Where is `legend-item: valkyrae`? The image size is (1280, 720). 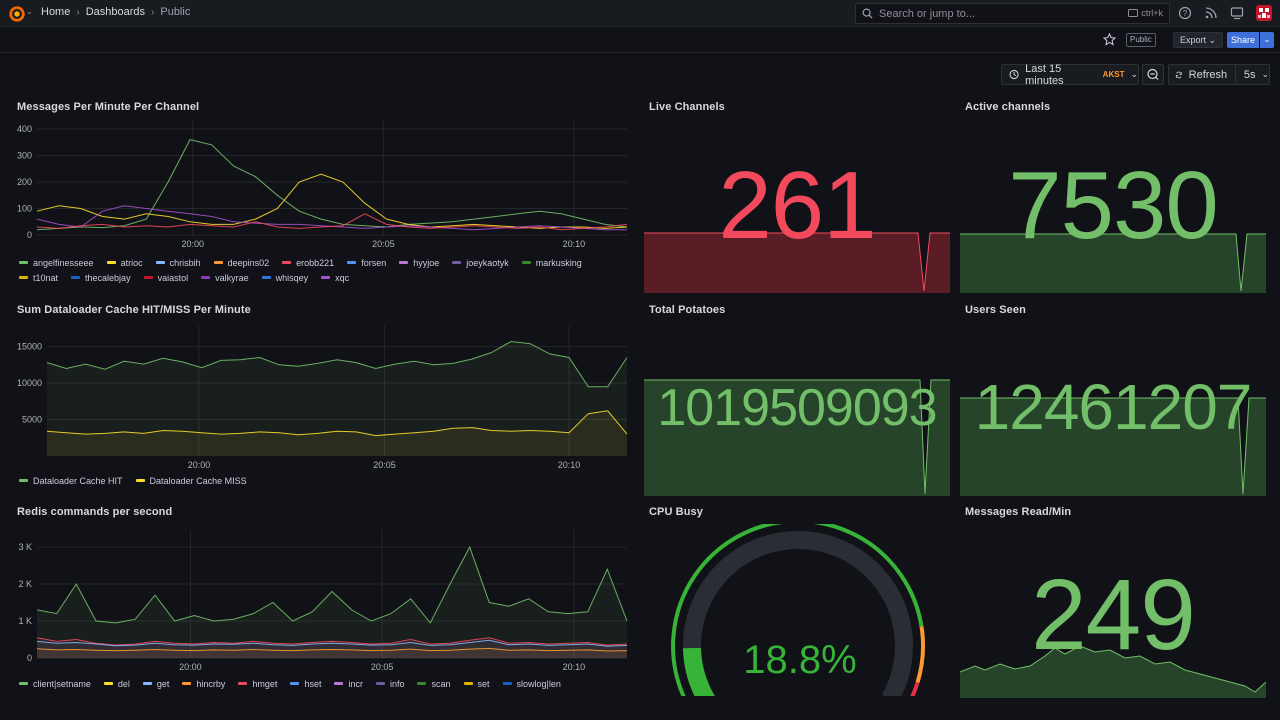 legend-item: valkyrae is located at coordinates (225, 277).